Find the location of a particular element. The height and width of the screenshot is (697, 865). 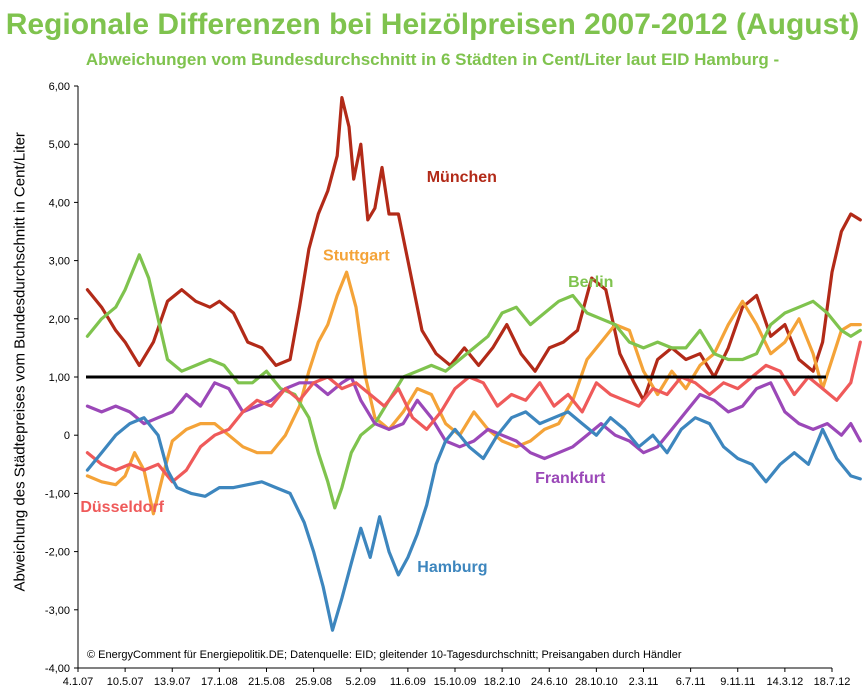

y-tick-label: 1,00 is located at coordinates (59, 378).